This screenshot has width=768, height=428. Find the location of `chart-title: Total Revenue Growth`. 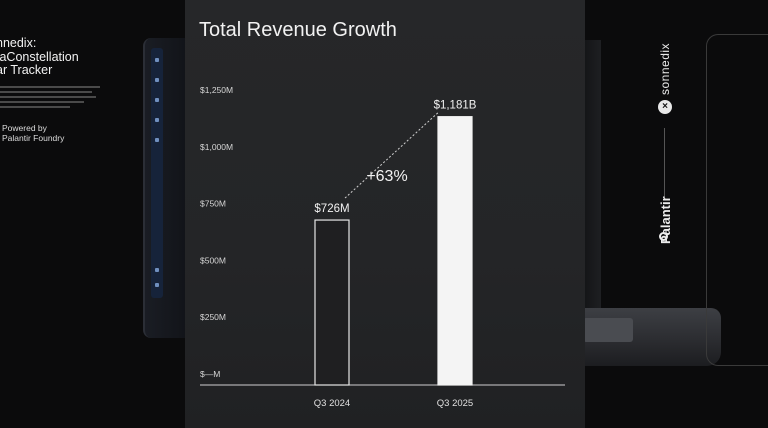

chart-title: Total Revenue Growth is located at coordinates (298, 30).